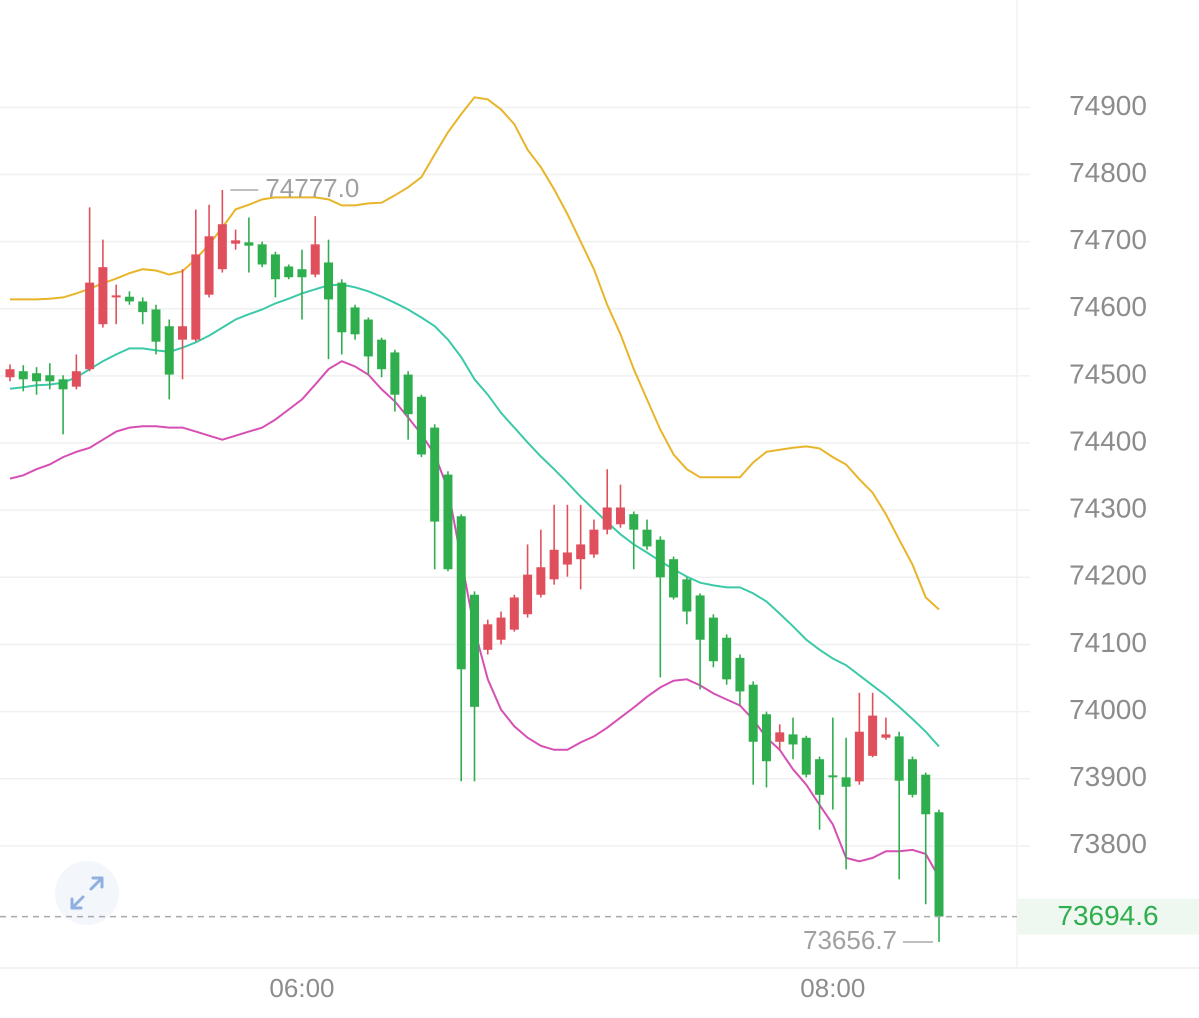 Image resolution: width=1199 pixels, height=1018 pixels. I want to click on x-tick-label: 08:00, so click(832, 988).